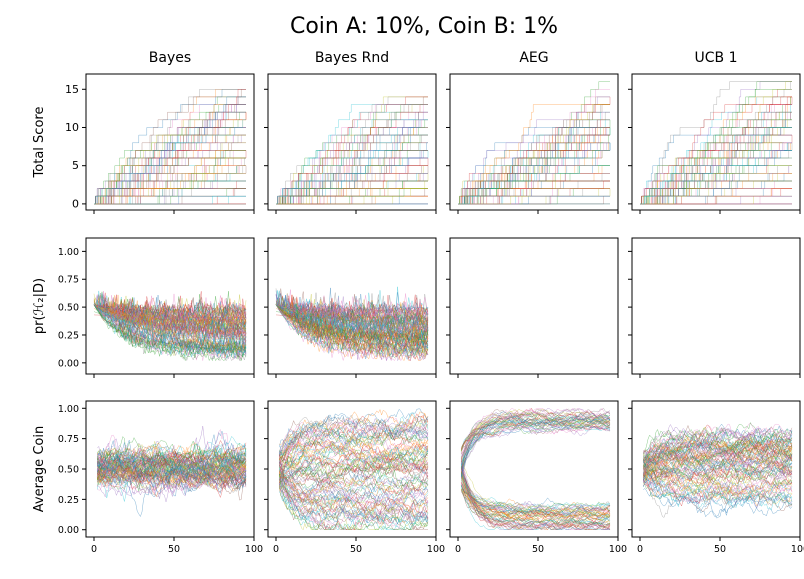 This screenshot has height=579, width=804. I want to click on panel-r1-c1, so click(350, 307).